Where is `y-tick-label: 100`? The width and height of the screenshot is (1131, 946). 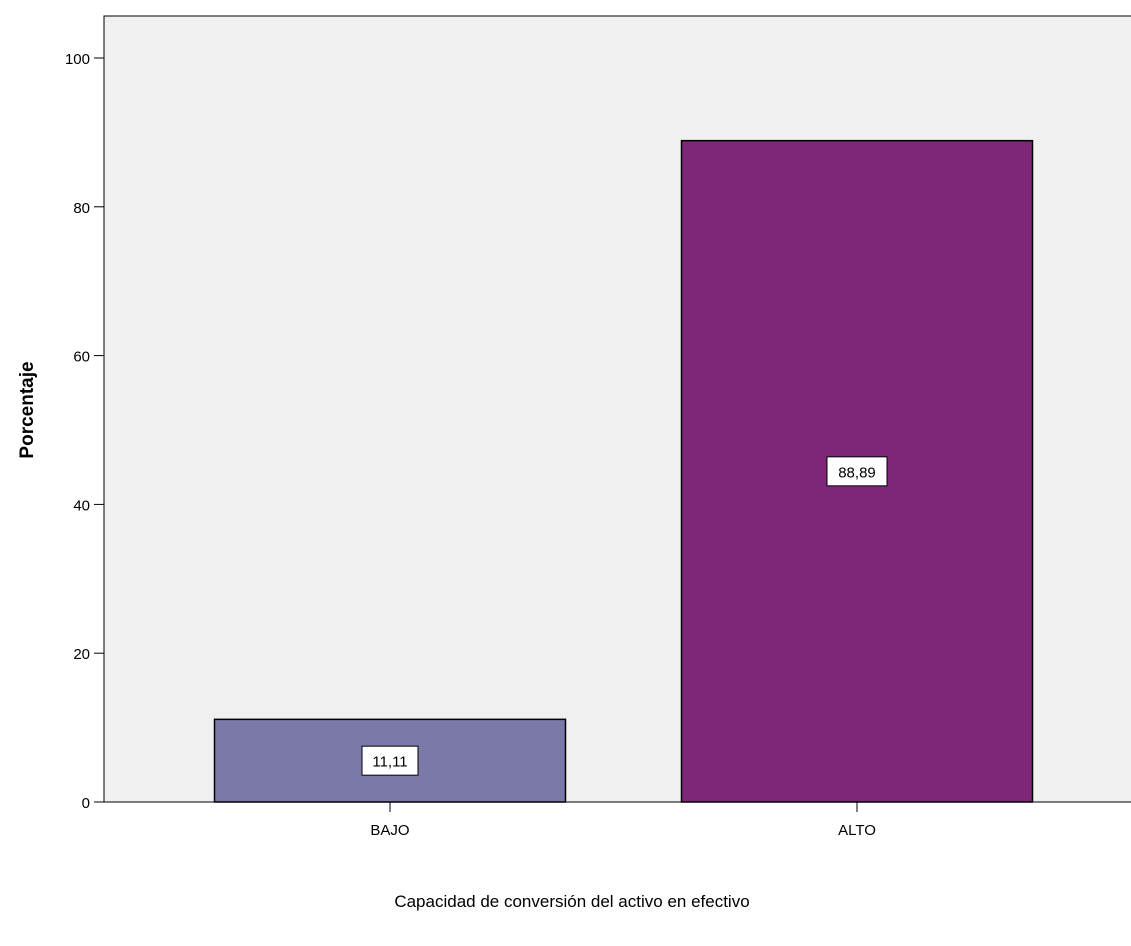 y-tick-label: 100 is located at coordinates (77, 59).